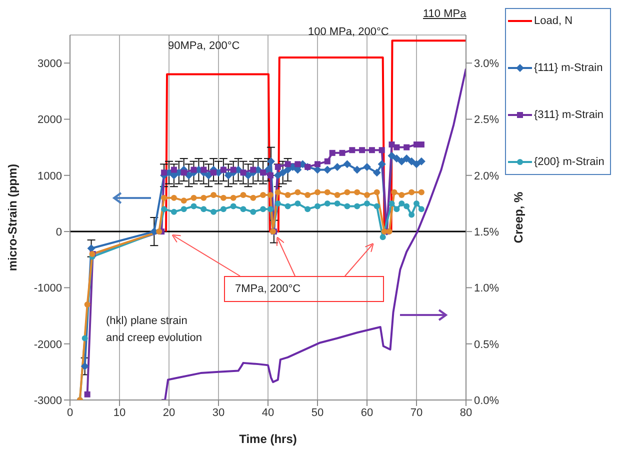 This screenshot has width=617, height=461. Describe the element at coordinates (50, 120) in the screenshot. I see `y-tick-label: 2000` at that location.